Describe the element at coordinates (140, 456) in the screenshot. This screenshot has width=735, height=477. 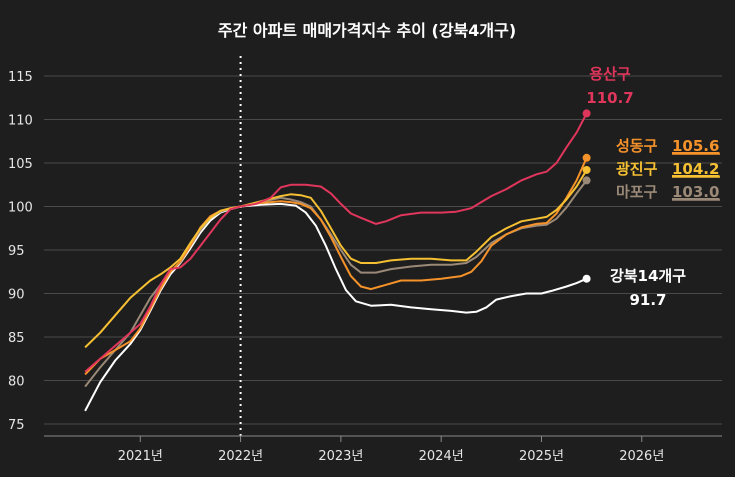
I see `x-tick-label: 2021년` at that location.